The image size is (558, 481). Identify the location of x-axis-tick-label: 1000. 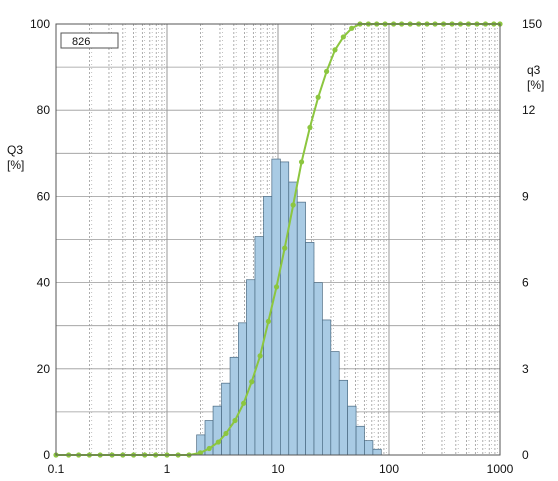
(500, 469).